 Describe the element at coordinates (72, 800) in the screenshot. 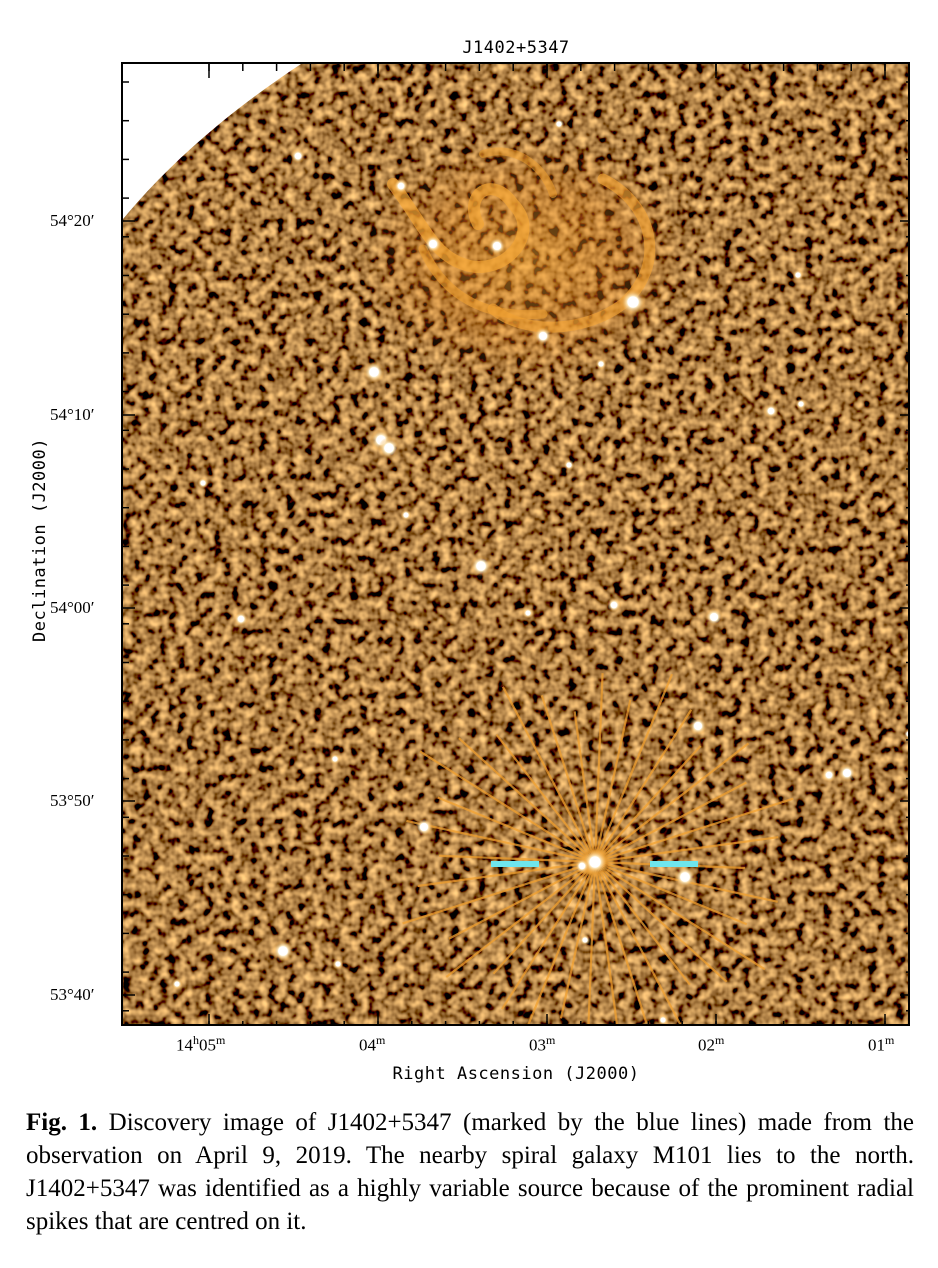

I see `ytick-label: 53°50′` at that location.